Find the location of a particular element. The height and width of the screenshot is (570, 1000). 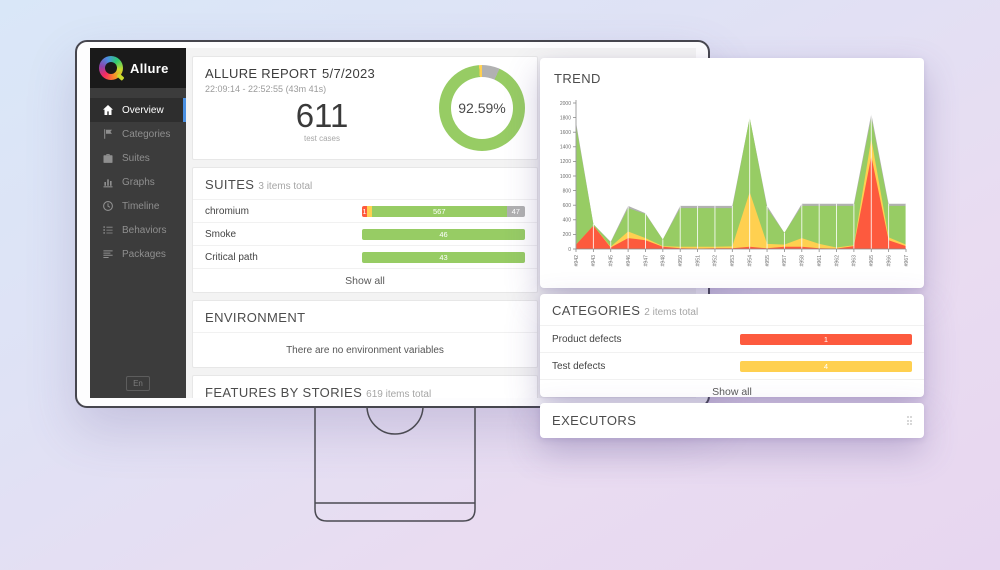

categories-show-all-link: Show all is located at coordinates (732, 391).